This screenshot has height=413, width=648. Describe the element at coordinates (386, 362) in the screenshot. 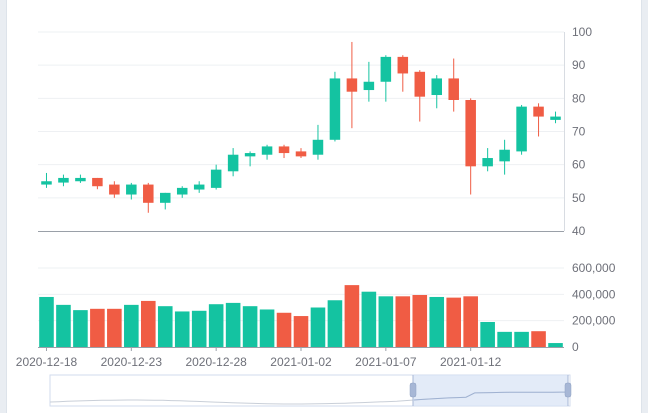

I see `x-tick-label: 2021-01-07` at that location.